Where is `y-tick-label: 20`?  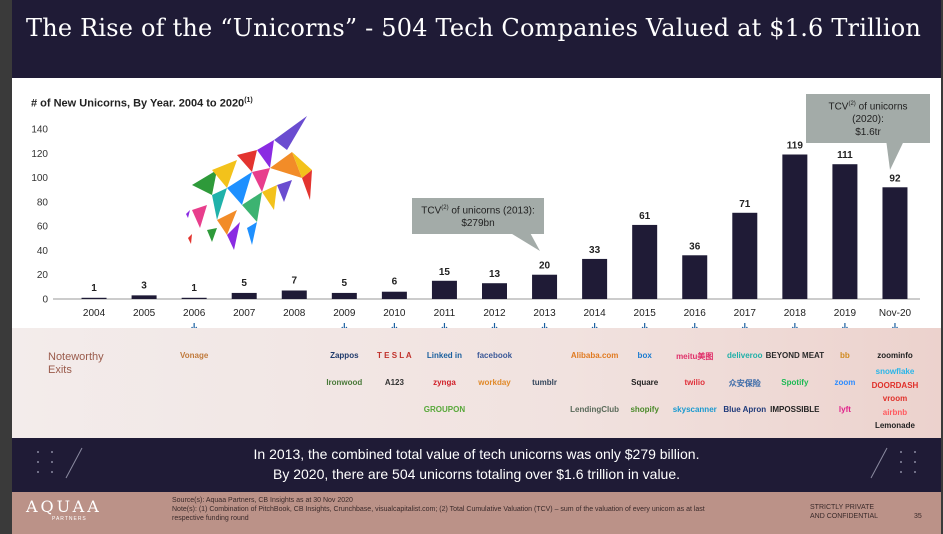 y-tick-label: 20 is located at coordinates (43, 275).